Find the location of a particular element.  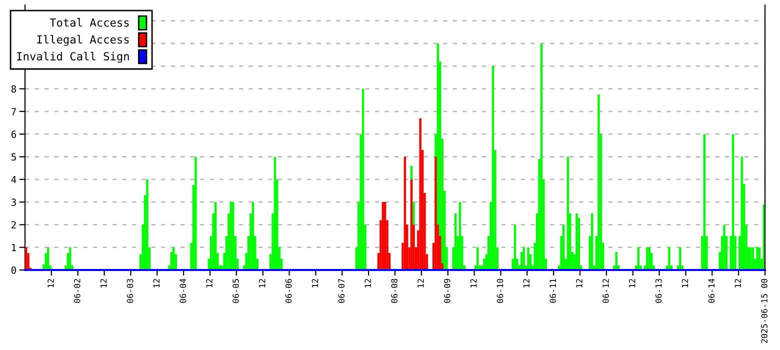

y-tick-label: 0 is located at coordinates (13, 270).